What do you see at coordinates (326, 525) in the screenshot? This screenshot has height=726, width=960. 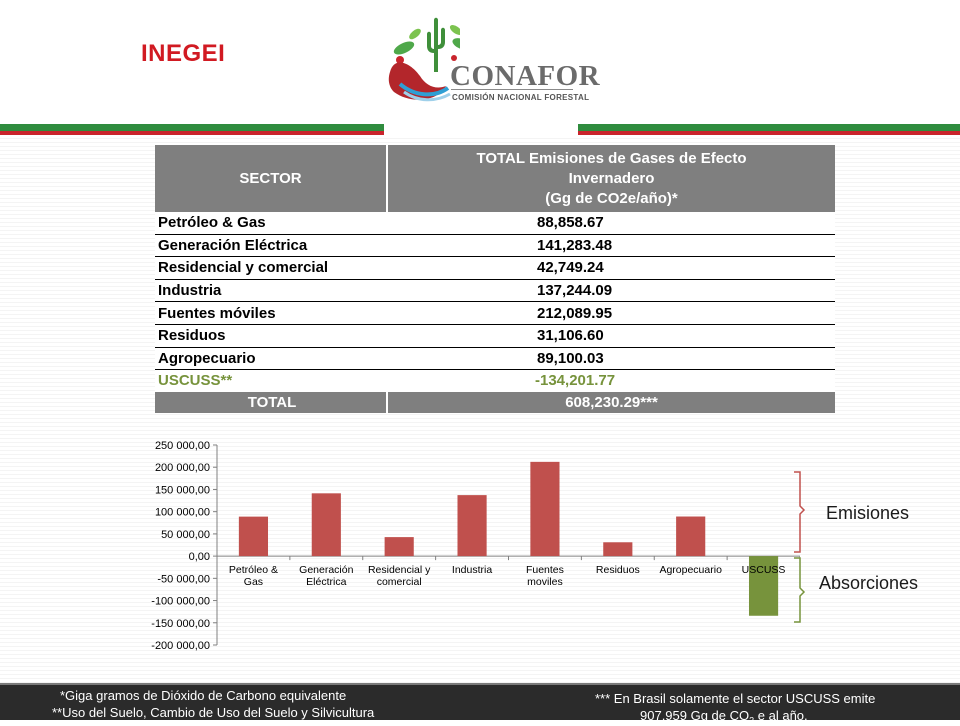 I see `bar-generaci-n-el-ctrica` at bounding box center [326, 525].